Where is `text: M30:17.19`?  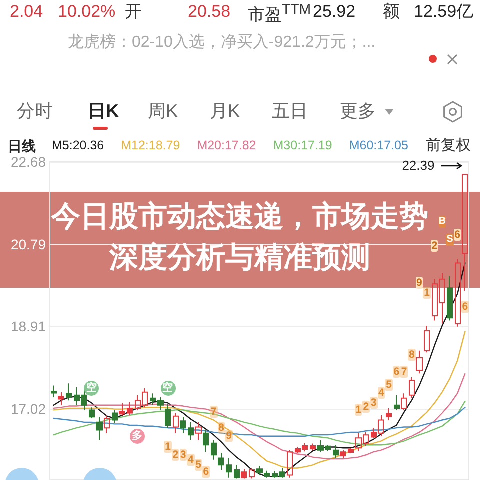 text: M30:17.19 is located at coordinates (302, 145).